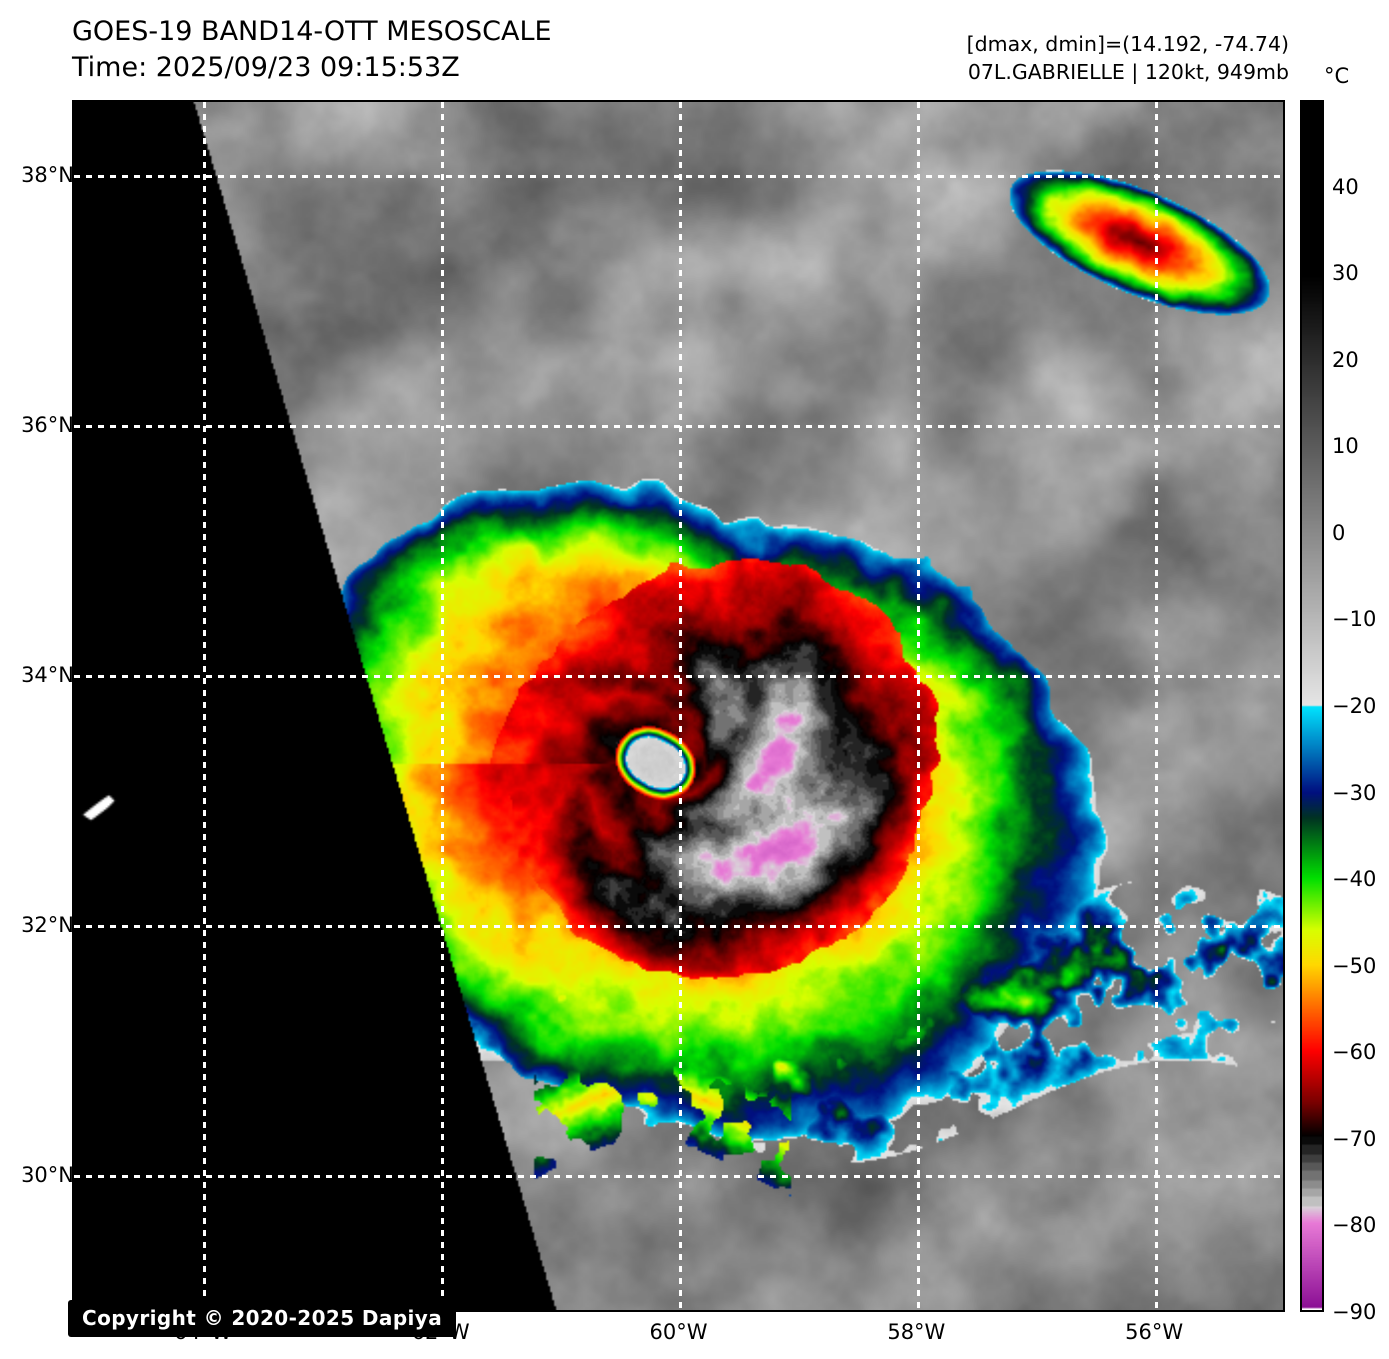  What do you see at coordinates (1354, 1052) in the screenshot?
I see `colorbar-tick-label: −60` at bounding box center [1354, 1052].